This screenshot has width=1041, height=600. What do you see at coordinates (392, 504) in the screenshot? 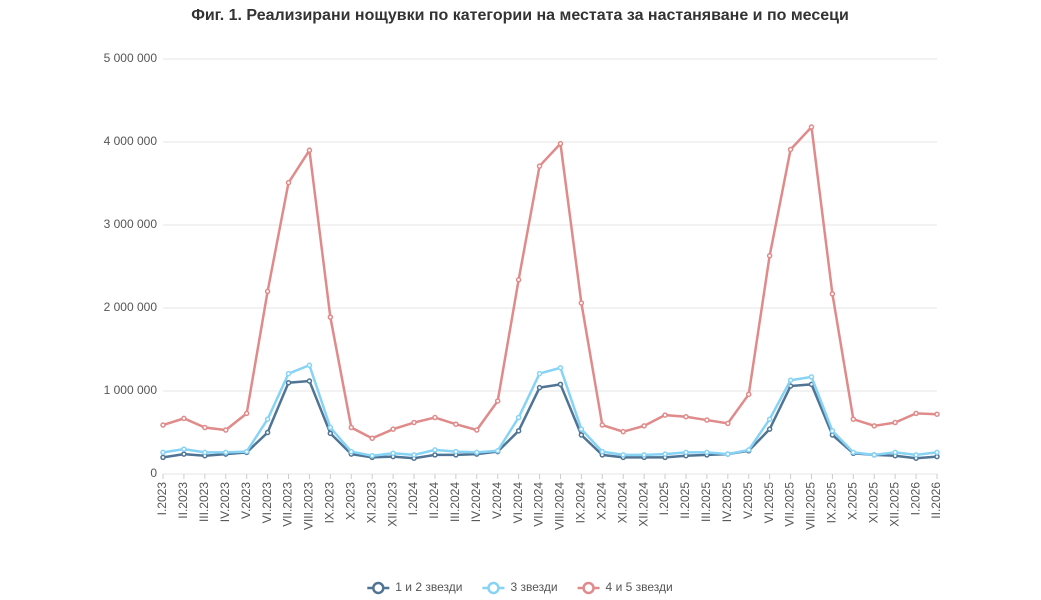
I see `x-tick-label: XII.2023` at bounding box center [392, 504].